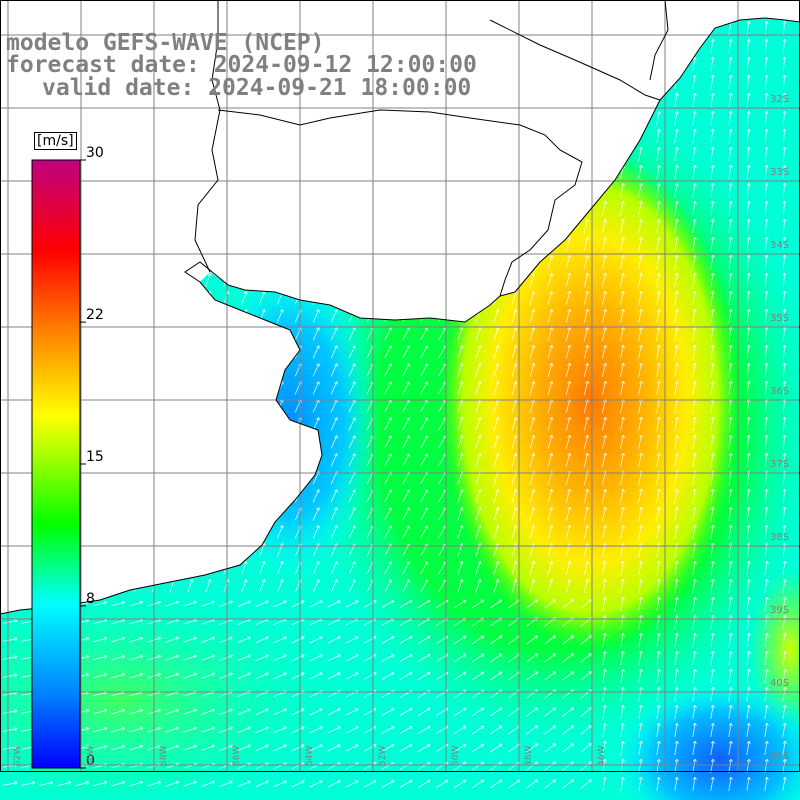  What do you see at coordinates (780, 610) in the screenshot?
I see `latitude-label: 39S` at bounding box center [780, 610].